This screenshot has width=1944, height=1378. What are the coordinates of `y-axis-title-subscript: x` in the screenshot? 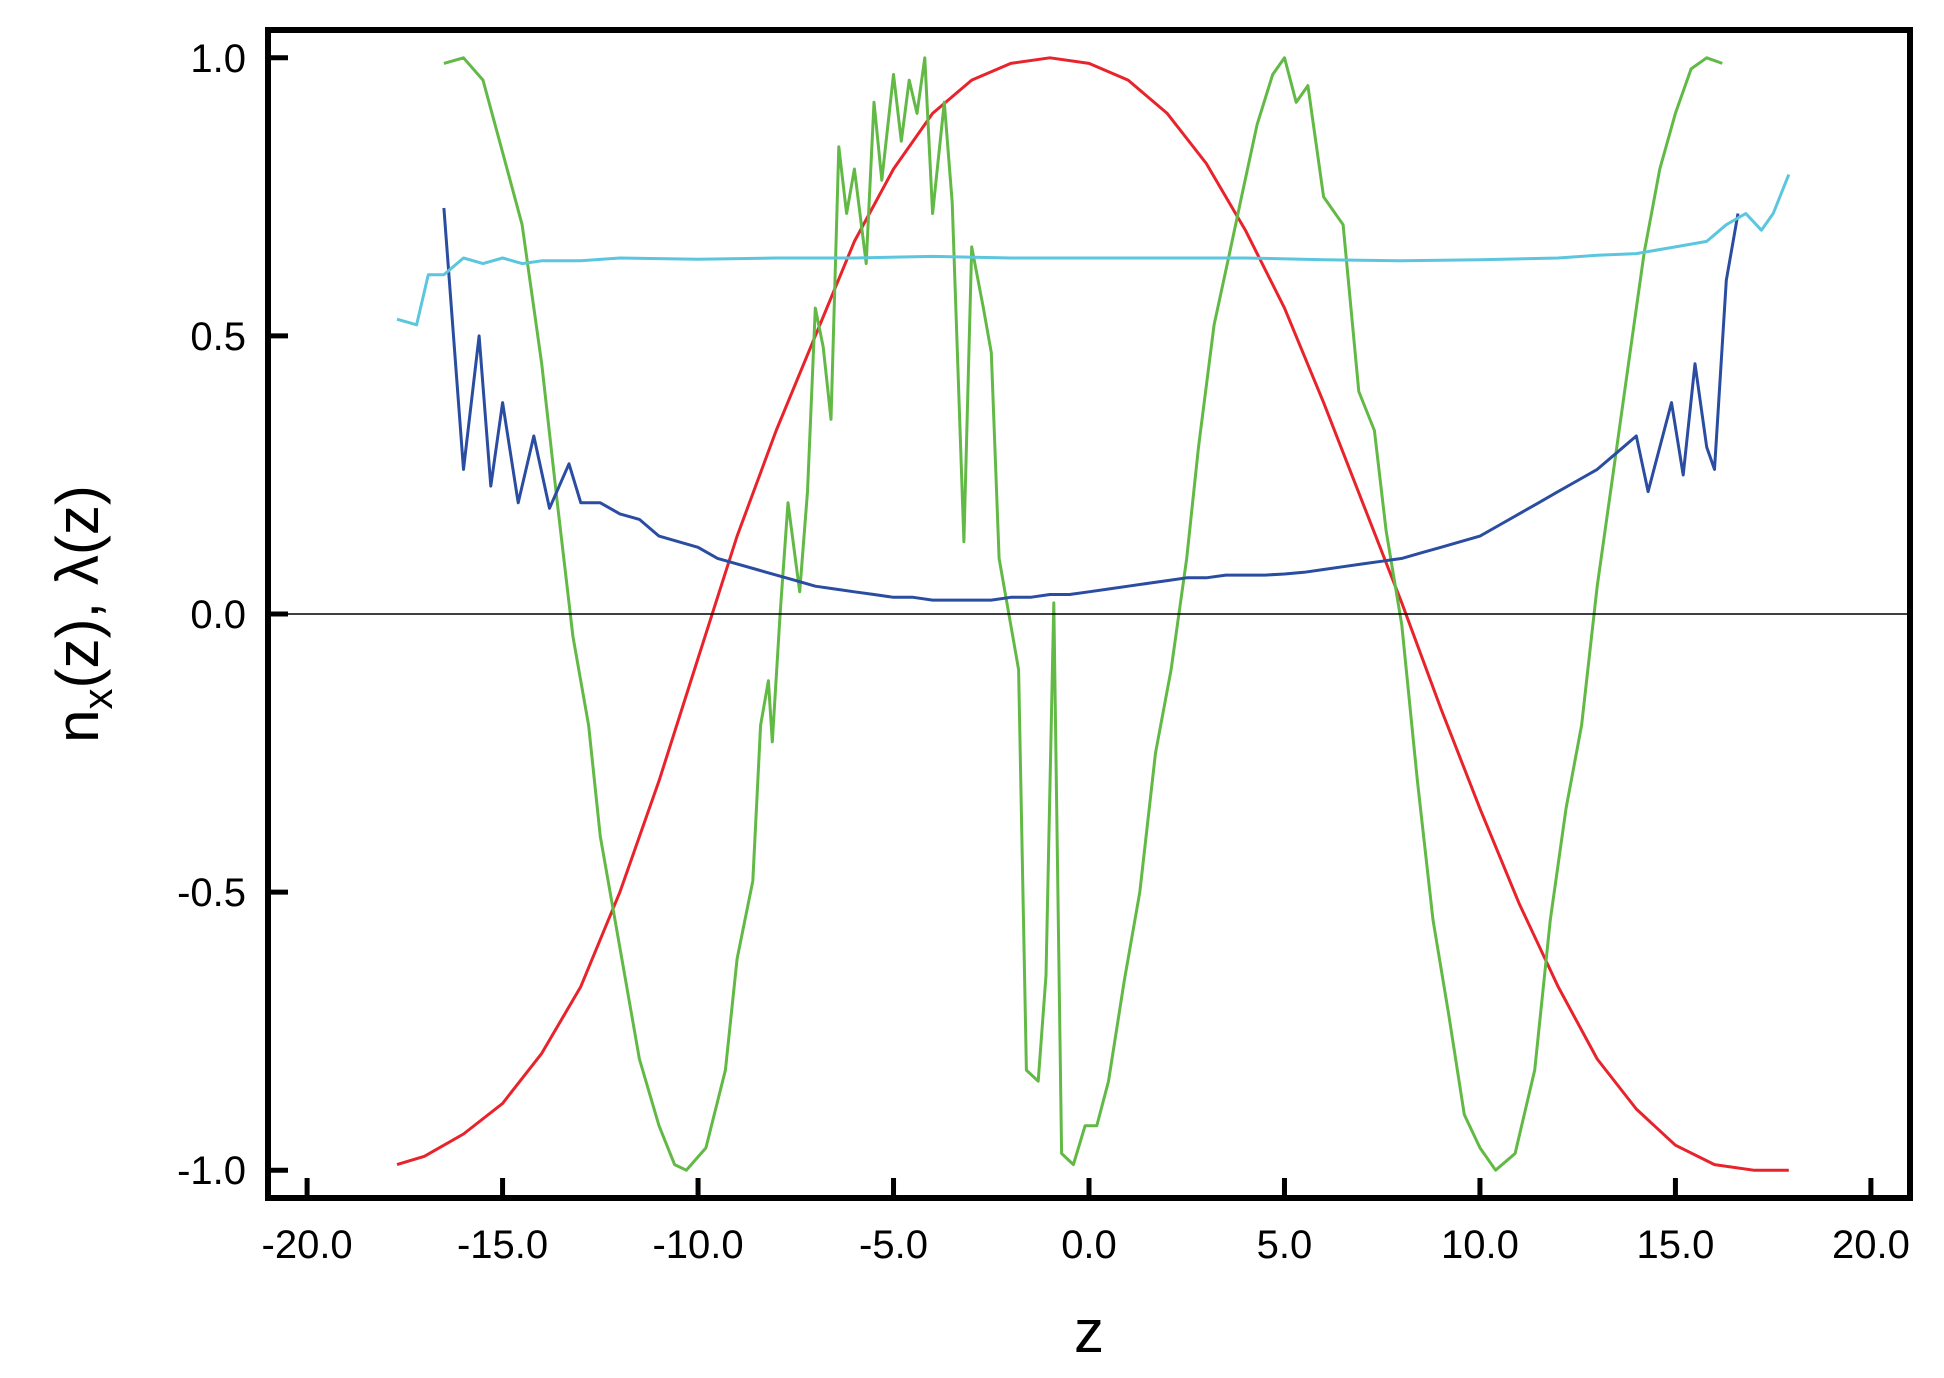 It's located at (97, 698).